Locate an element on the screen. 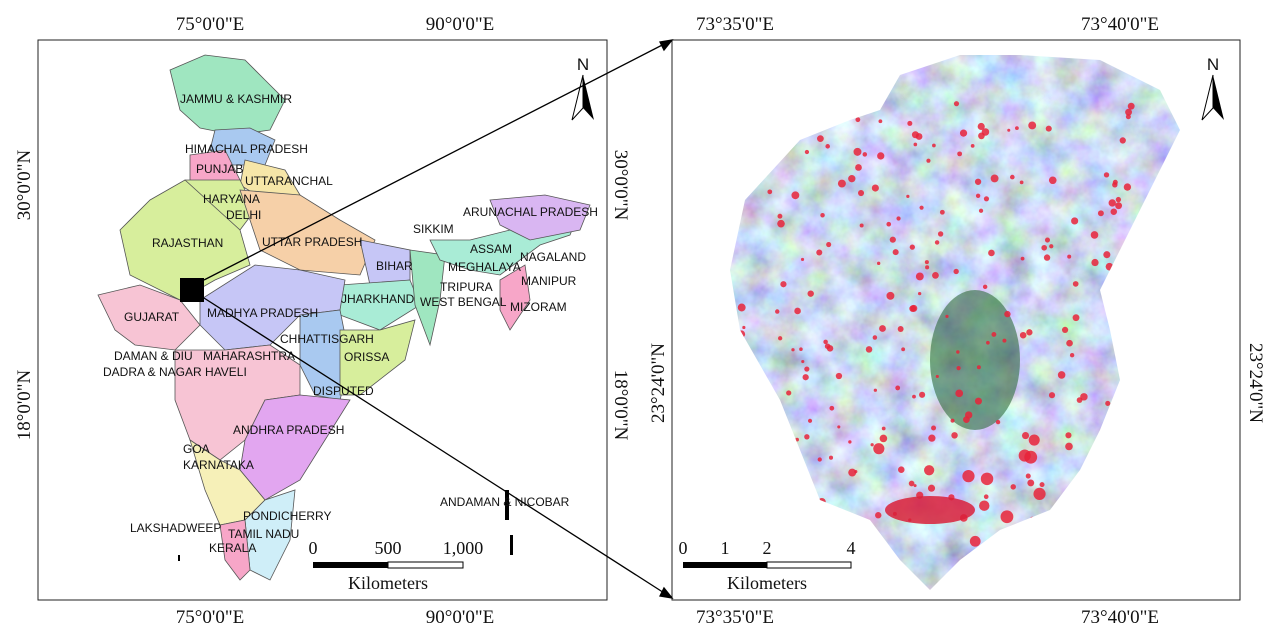 The image size is (1274, 631). scale-label: 500 is located at coordinates (388, 548).